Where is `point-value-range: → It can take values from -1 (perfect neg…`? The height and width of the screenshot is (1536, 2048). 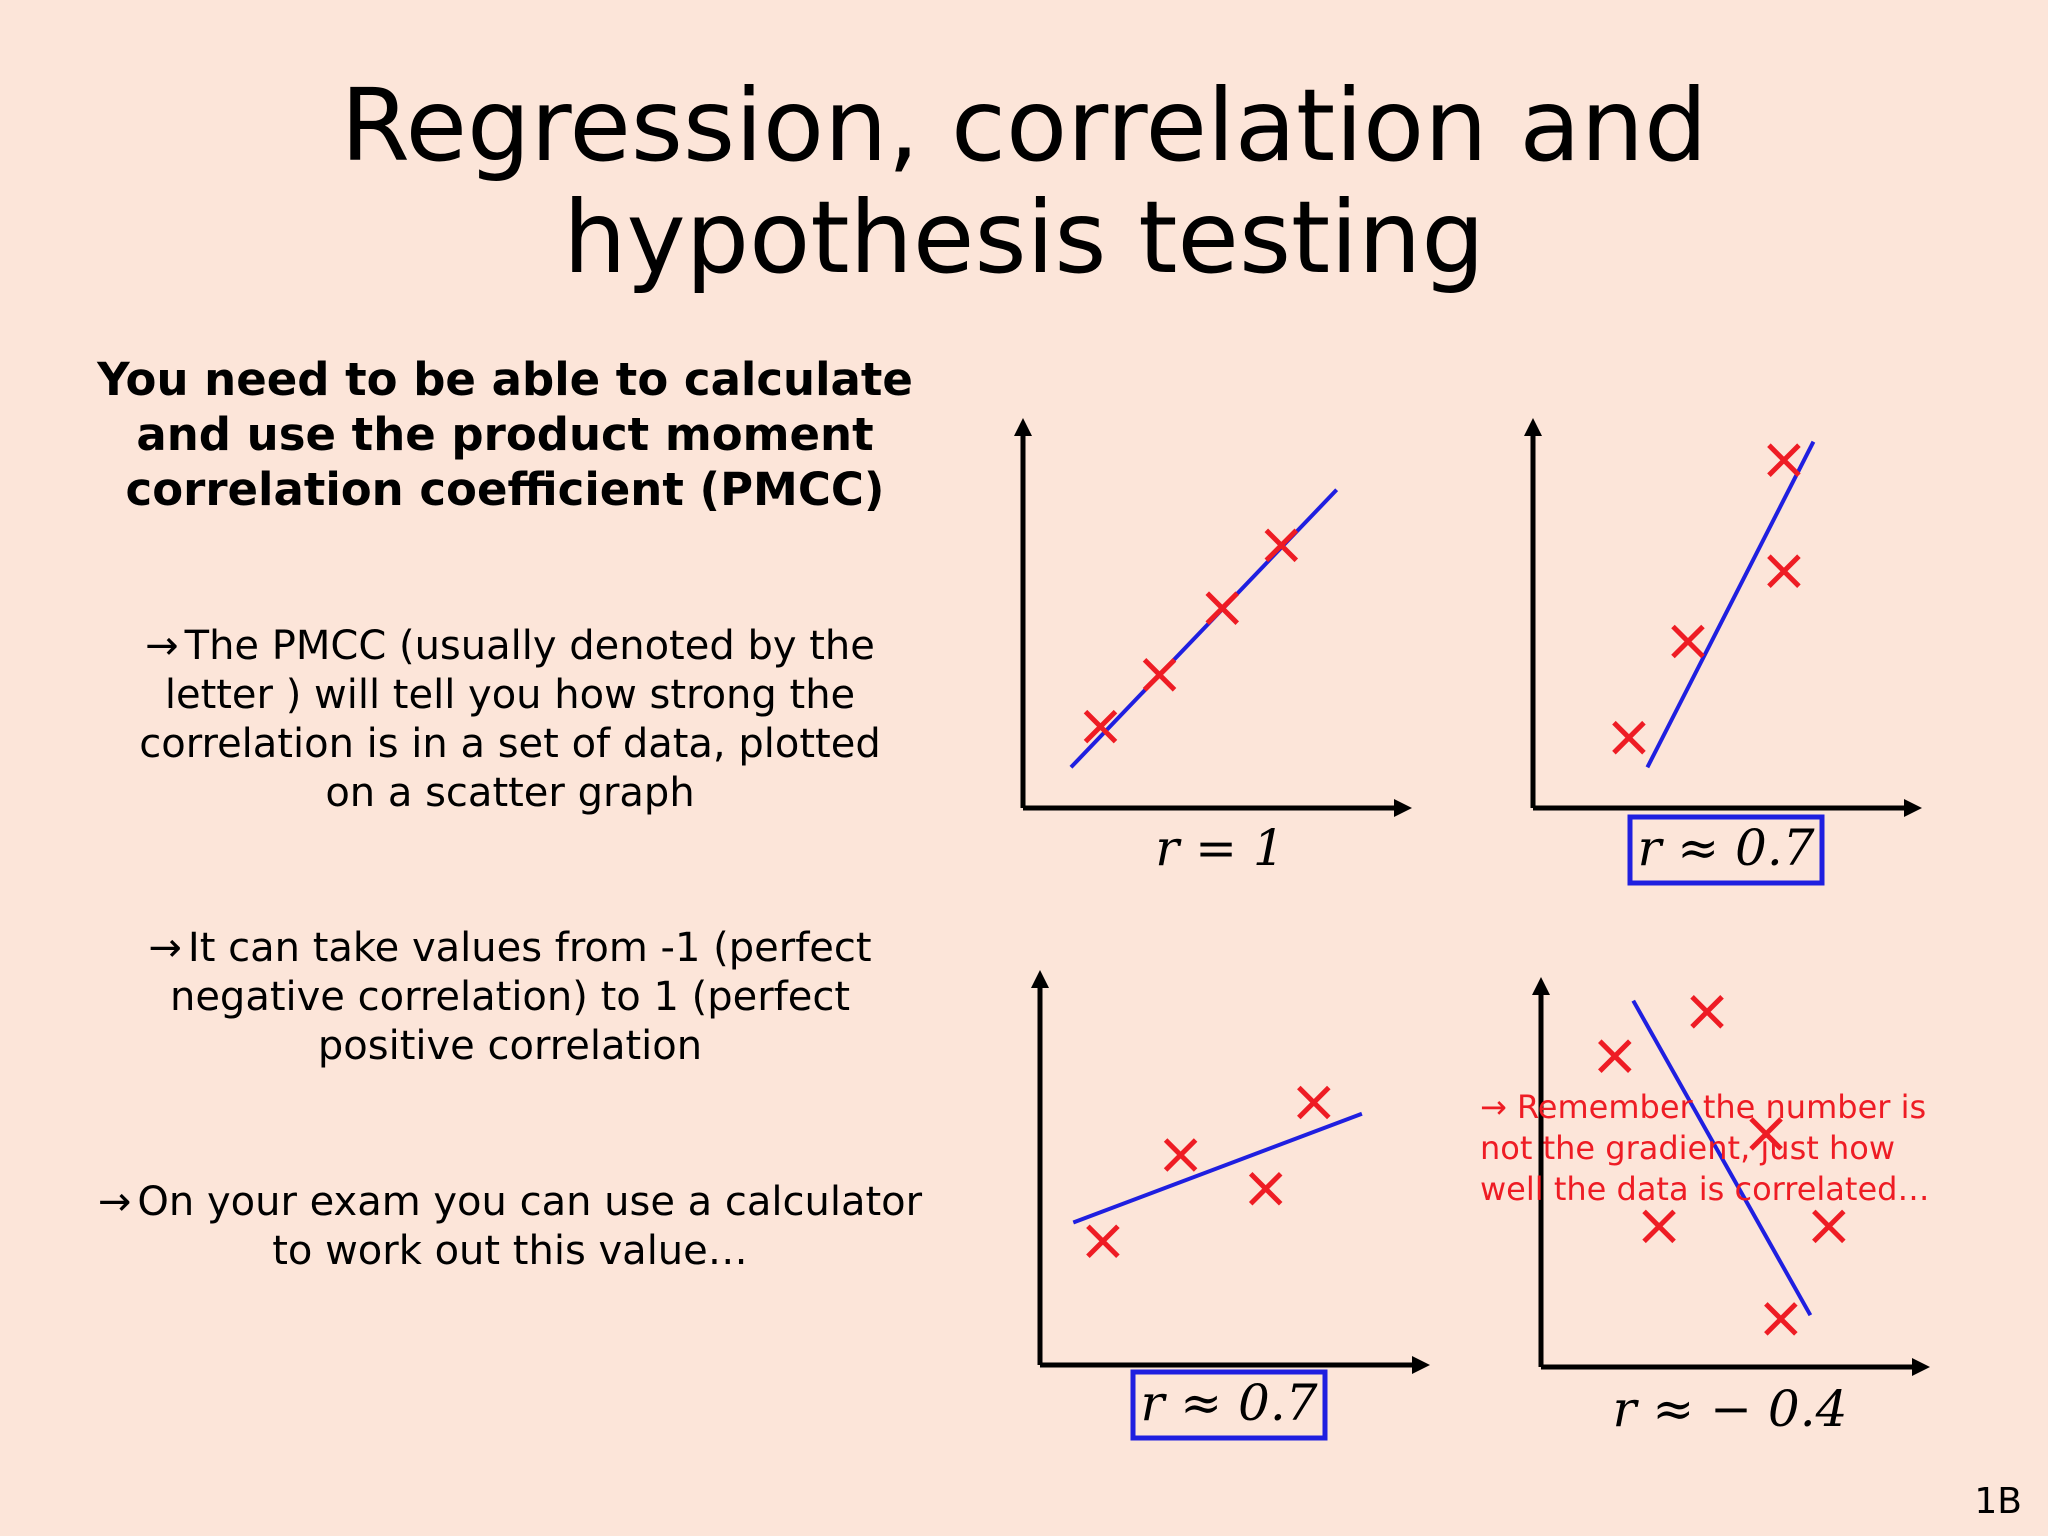
point-value-range: → It can take values from -1 (perfect neg… is located at coordinates (510, 997).